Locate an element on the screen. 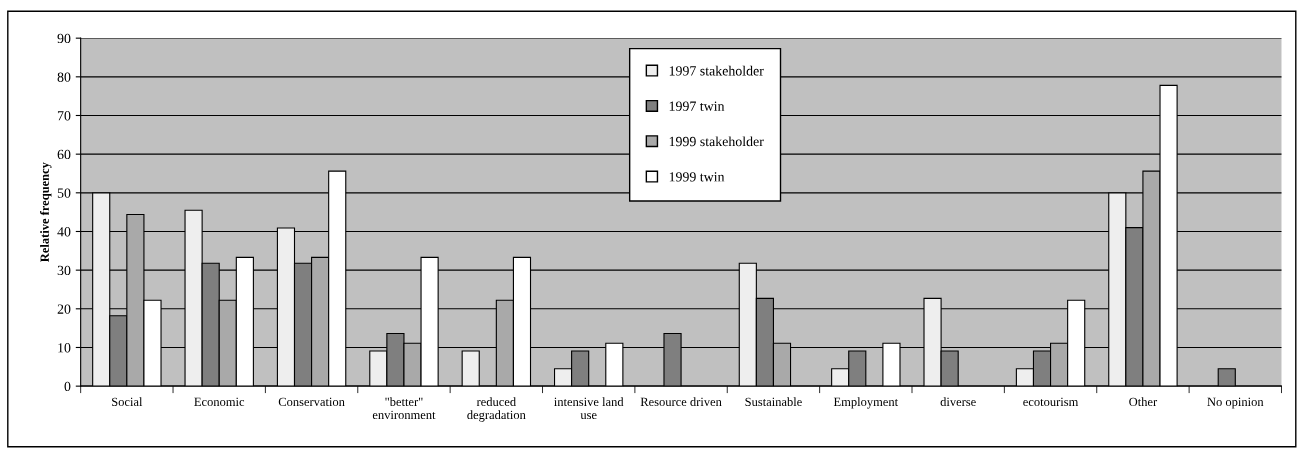  y-tick-label: 0 is located at coordinates (67, 386).